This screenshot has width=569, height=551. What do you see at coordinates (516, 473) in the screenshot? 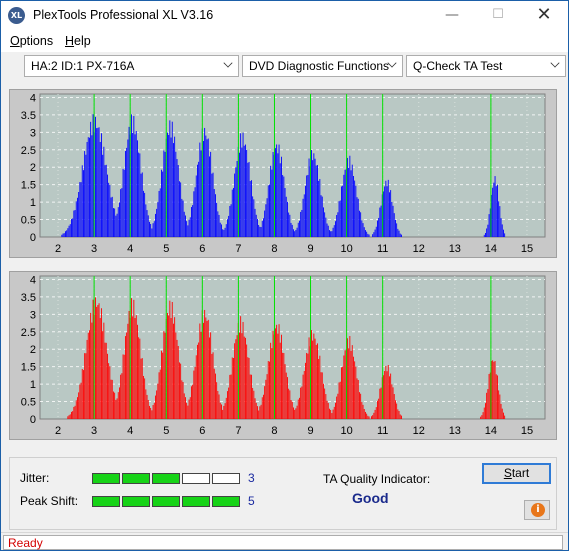
I see `start-button: Start` at bounding box center [516, 473].